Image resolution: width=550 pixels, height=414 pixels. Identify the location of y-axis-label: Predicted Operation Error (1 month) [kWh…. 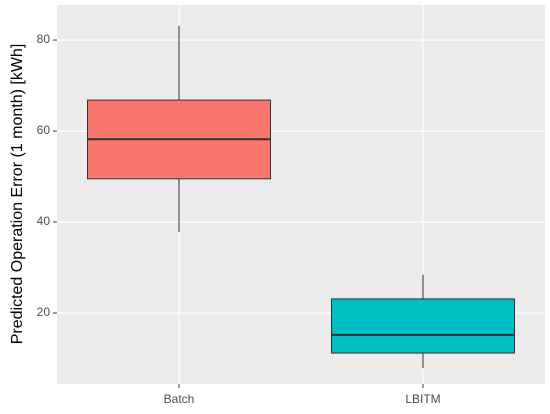
(17, 194).